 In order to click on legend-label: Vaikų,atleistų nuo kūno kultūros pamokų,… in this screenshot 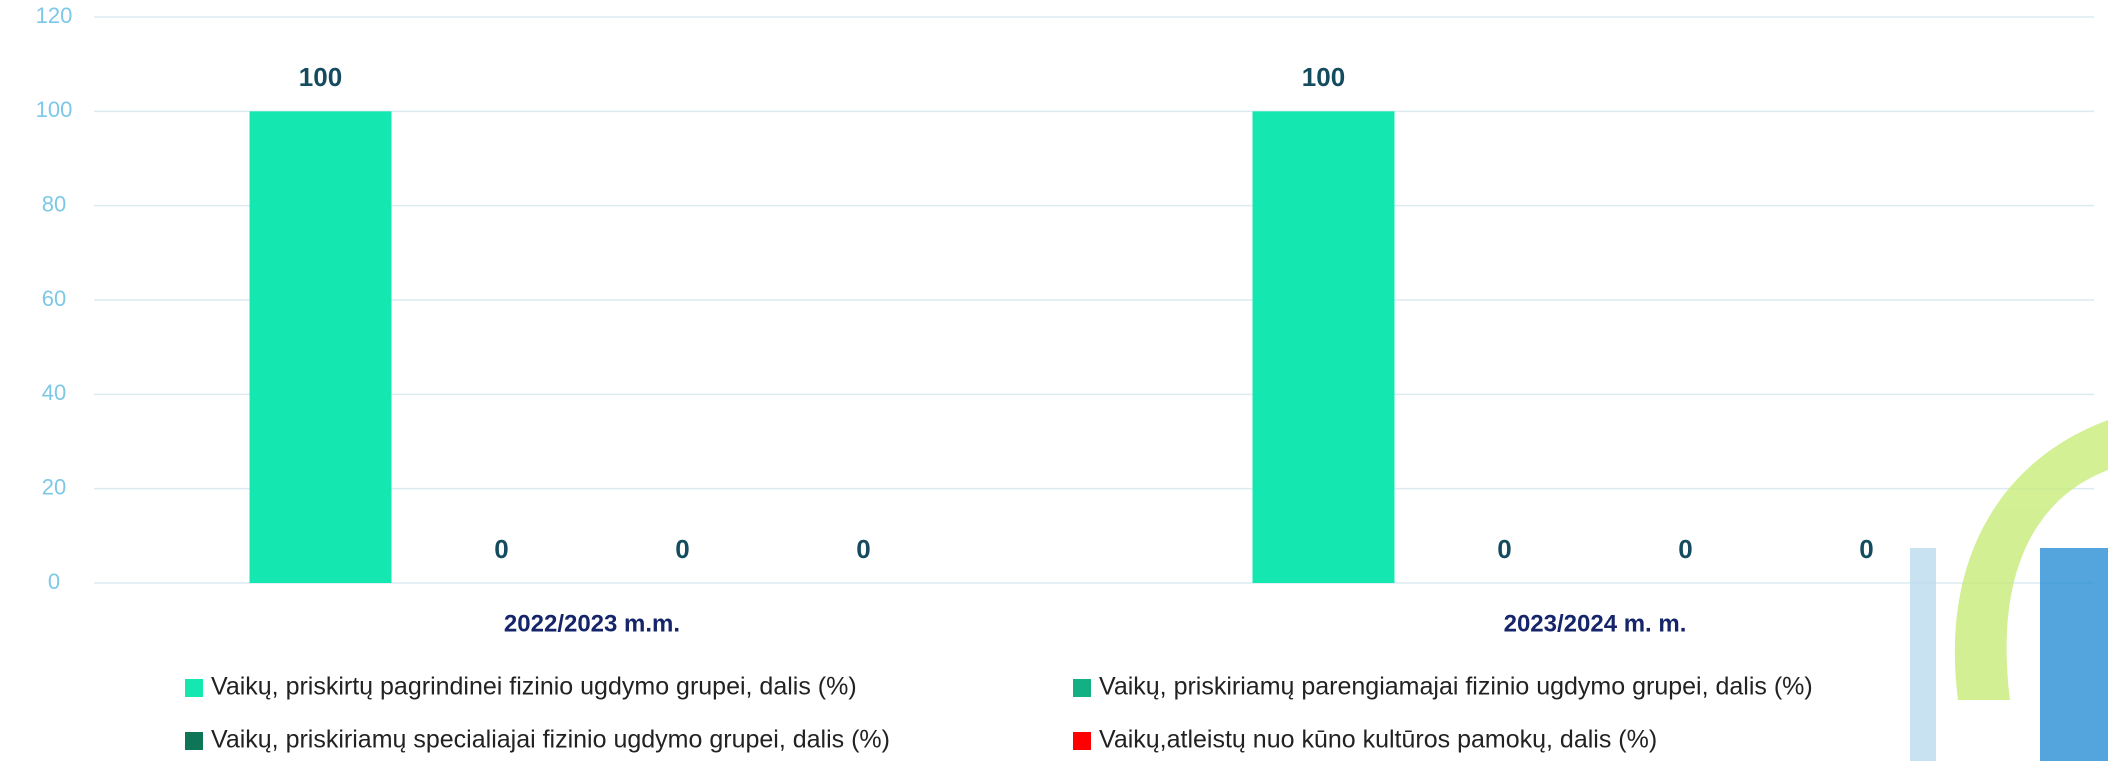, I will do `click(1378, 740)`.